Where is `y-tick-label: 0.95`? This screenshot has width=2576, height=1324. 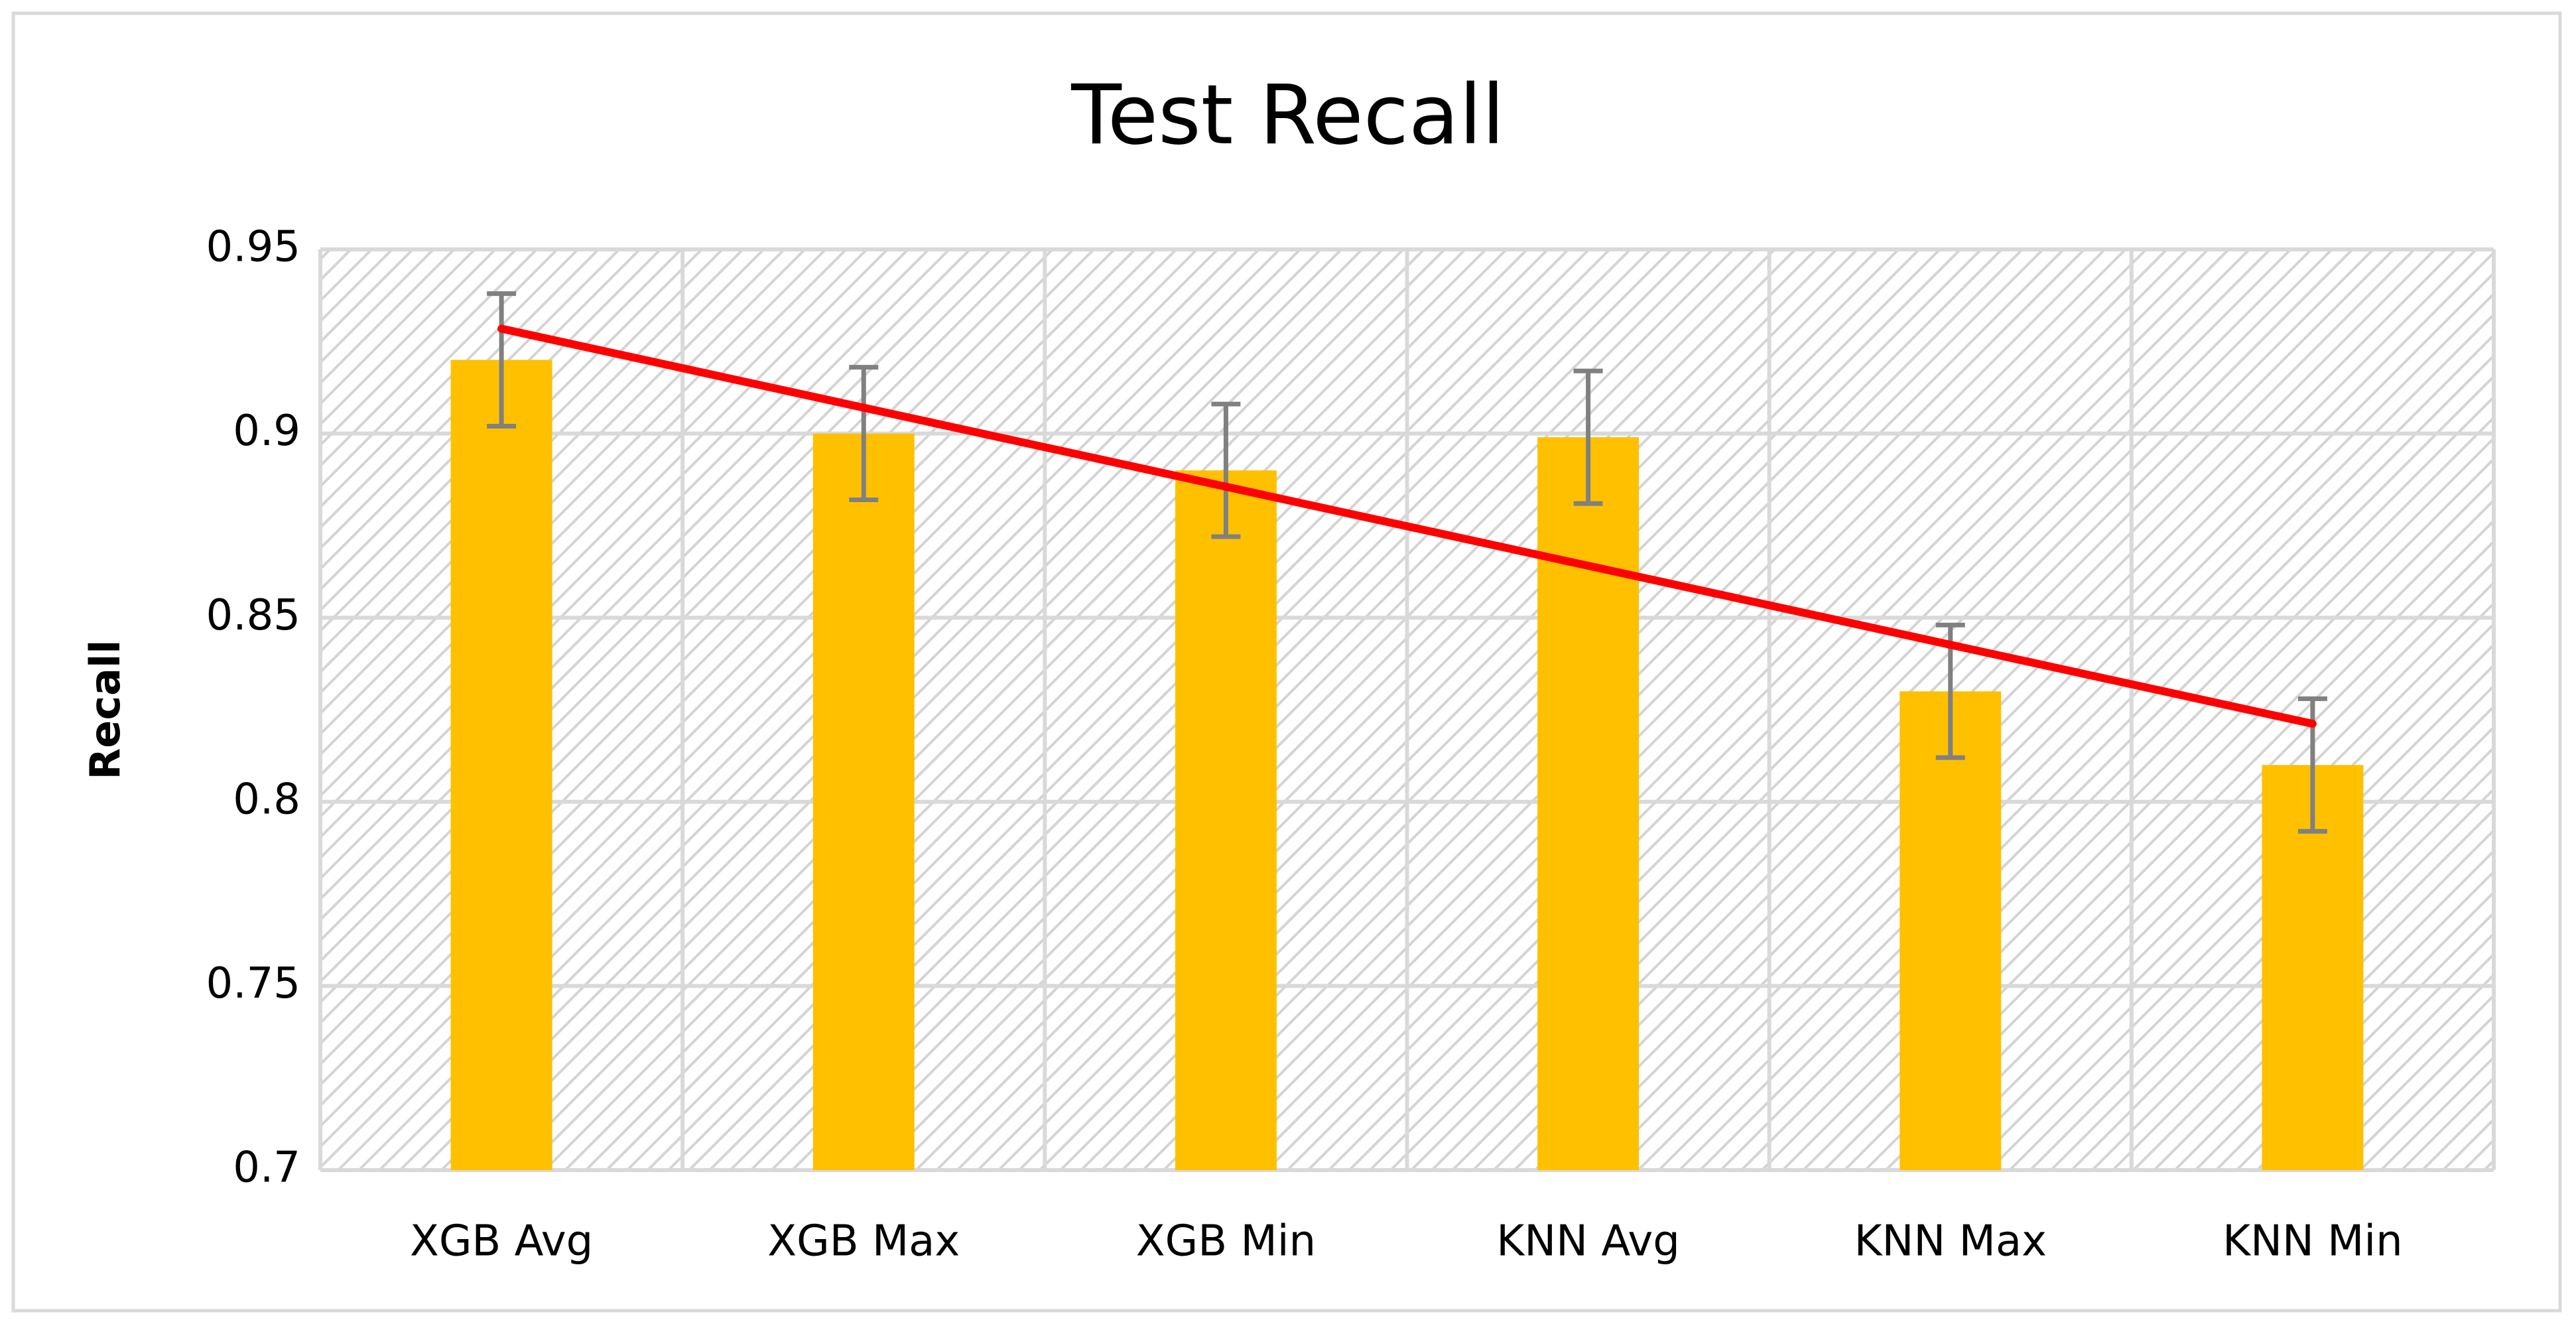 y-tick-label: 0.95 is located at coordinates (254, 247).